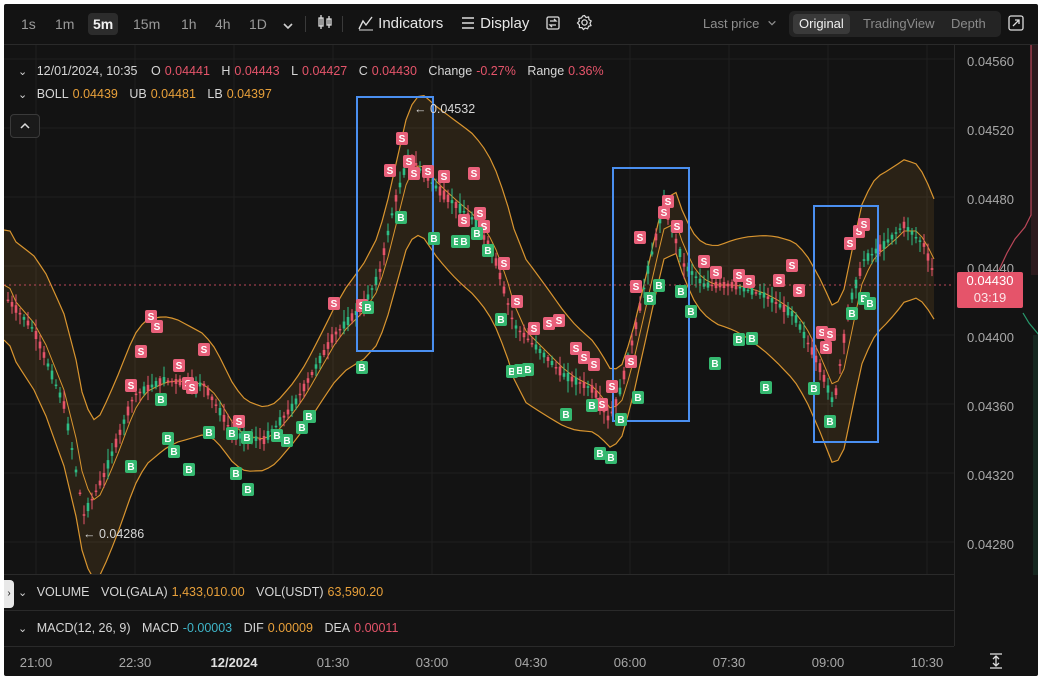  What do you see at coordinates (28, 24) in the screenshot?
I see `timeframe-1s: 1s` at bounding box center [28, 24].